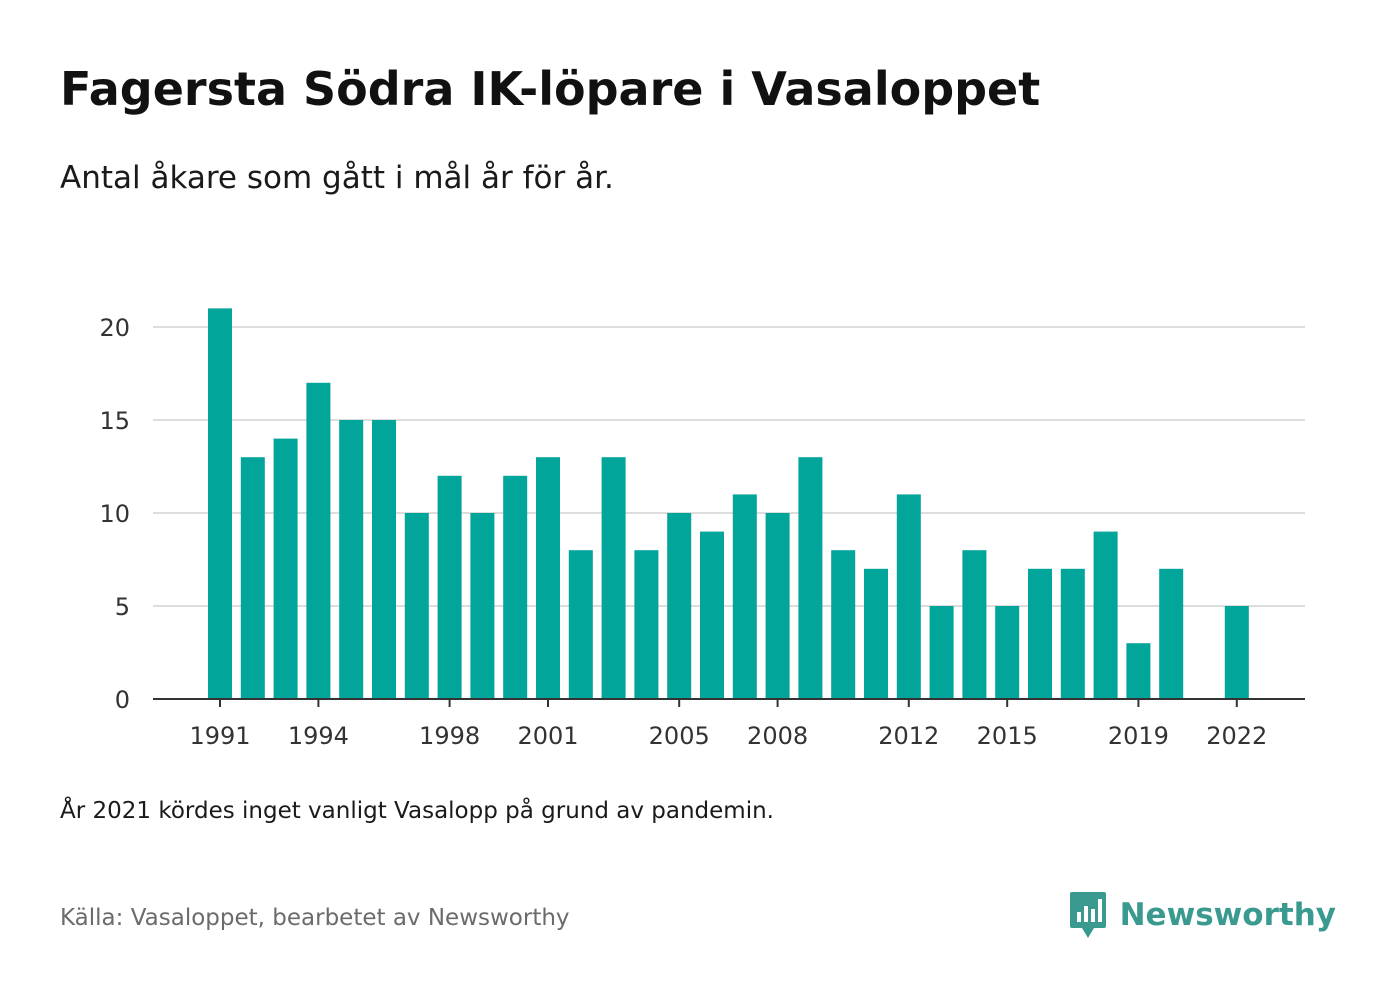  I want to click on bar-2000, so click(515, 587).